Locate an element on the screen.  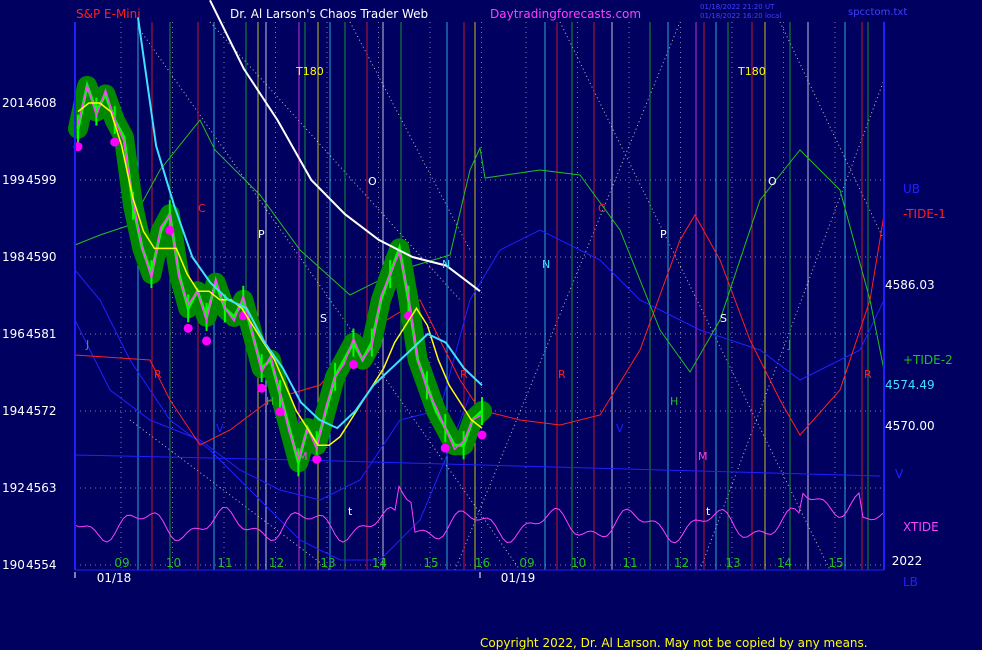
symbol-label: S&P E-Mini is located at coordinates (108, 14).